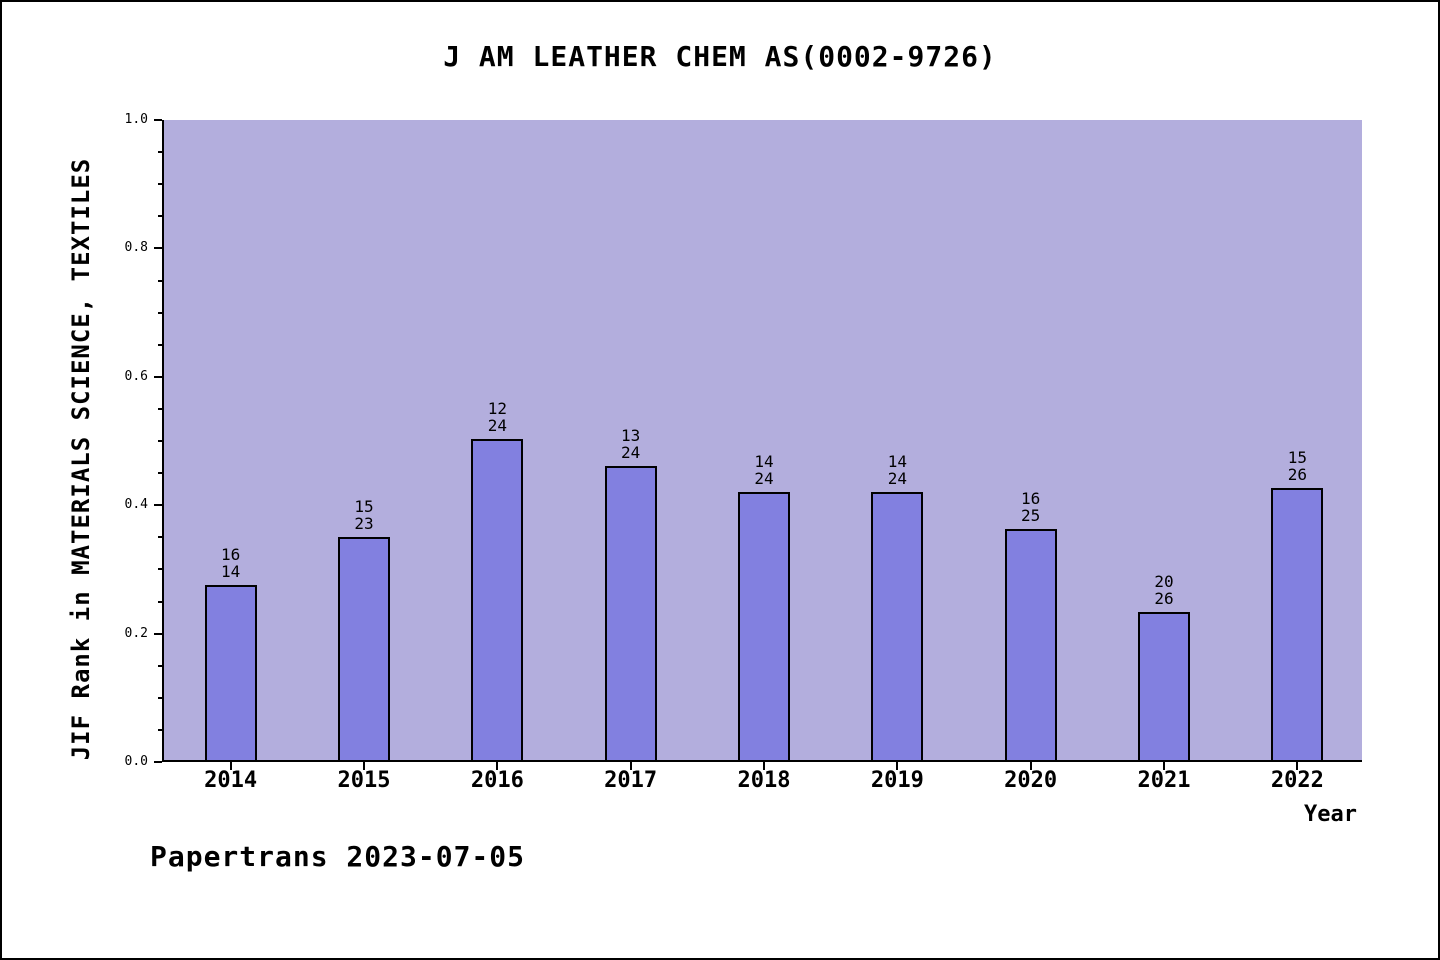  Describe the element at coordinates (497, 780) in the screenshot. I see `x-axis-tick-label-2016: 2016` at that location.